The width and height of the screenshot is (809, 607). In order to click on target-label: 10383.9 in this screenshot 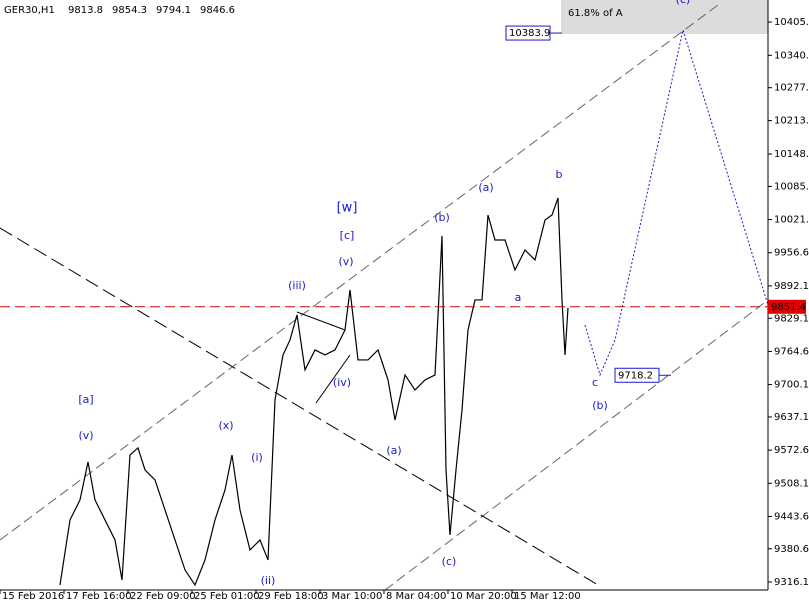, I will do `click(529, 33)`.